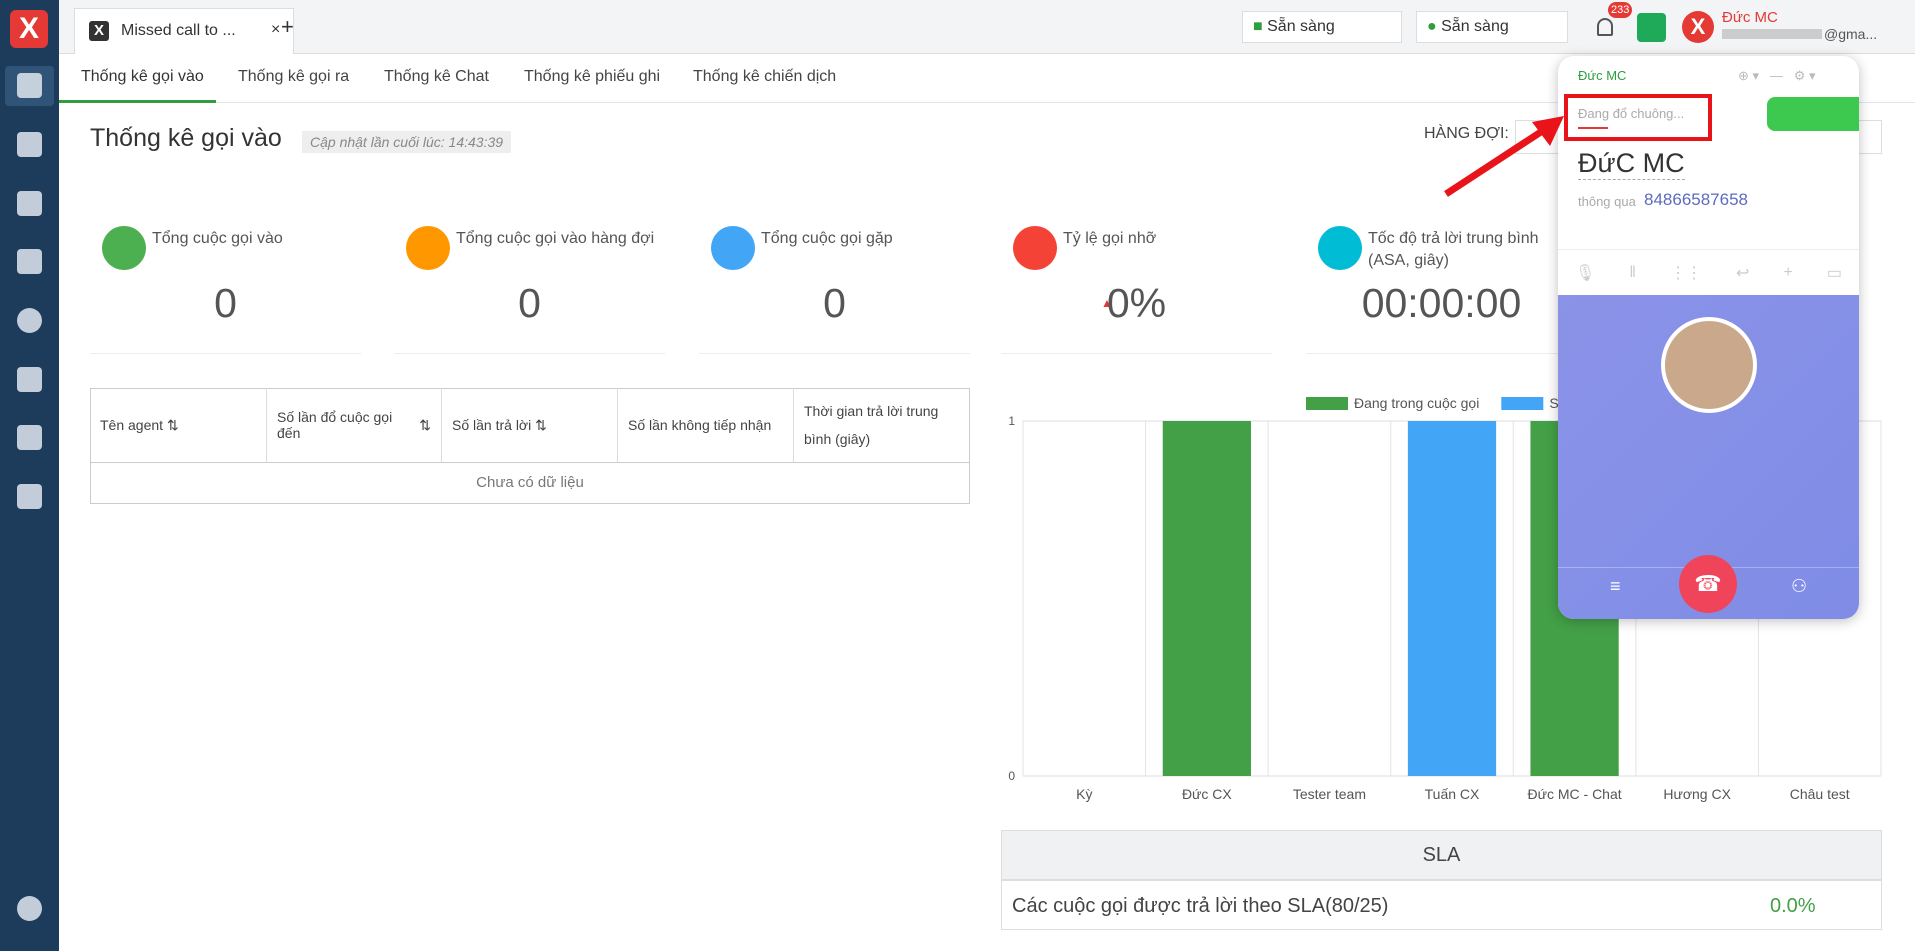 This screenshot has height=951, width=1915. What do you see at coordinates (1607, 201) in the screenshot?
I see `via-label: thông qua` at bounding box center [1607, 201].